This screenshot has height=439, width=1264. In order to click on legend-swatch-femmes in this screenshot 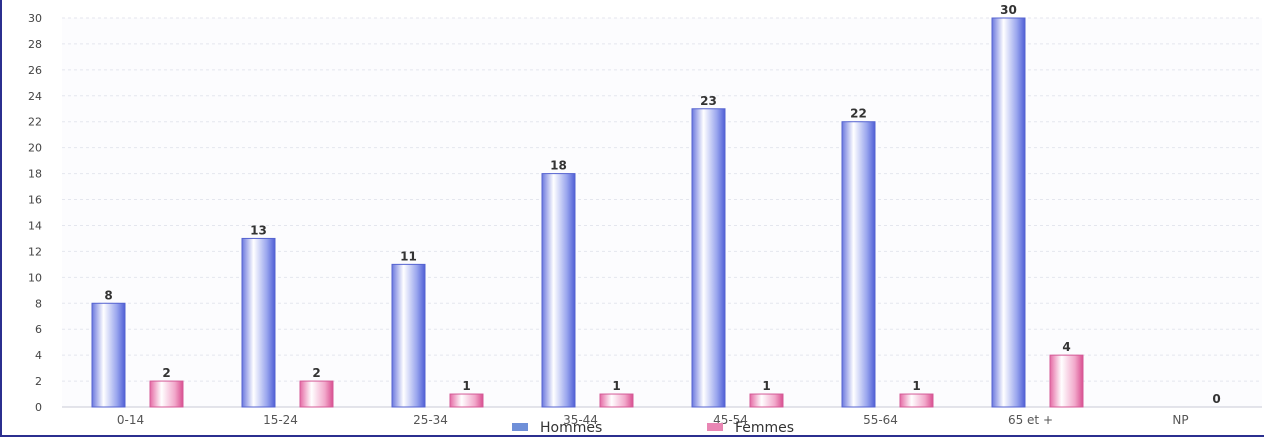, I will do `click(715, 427)`.